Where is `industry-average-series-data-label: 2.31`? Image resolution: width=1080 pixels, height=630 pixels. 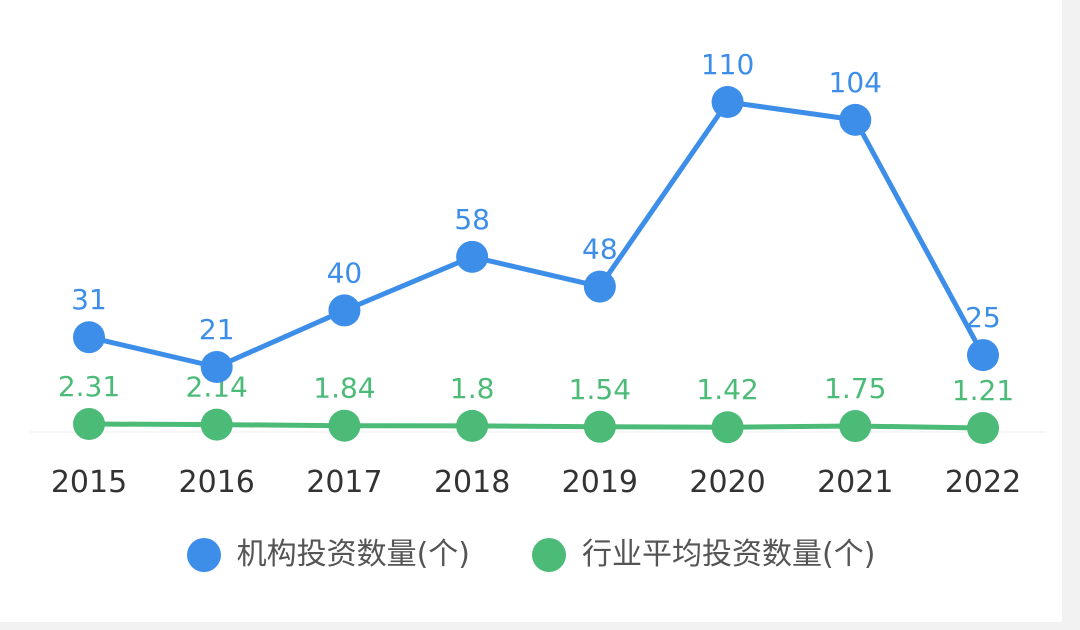
industry-average-series-data-label: 2.31 is located at coordinates (89, 386).